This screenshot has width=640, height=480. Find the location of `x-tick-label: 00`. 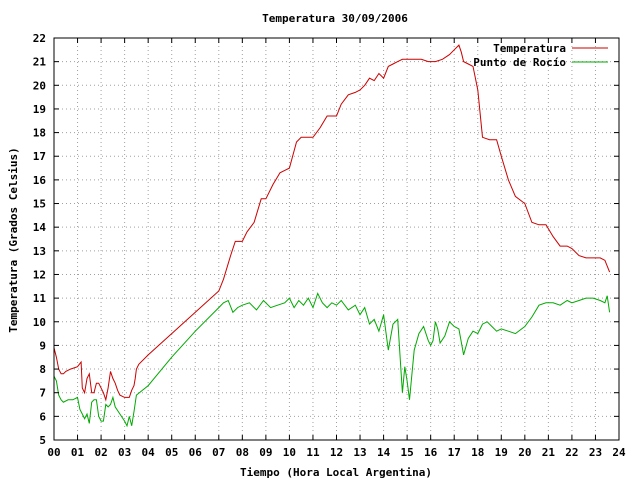

x-tick-label: 00 is located at coordinates (53, 452).